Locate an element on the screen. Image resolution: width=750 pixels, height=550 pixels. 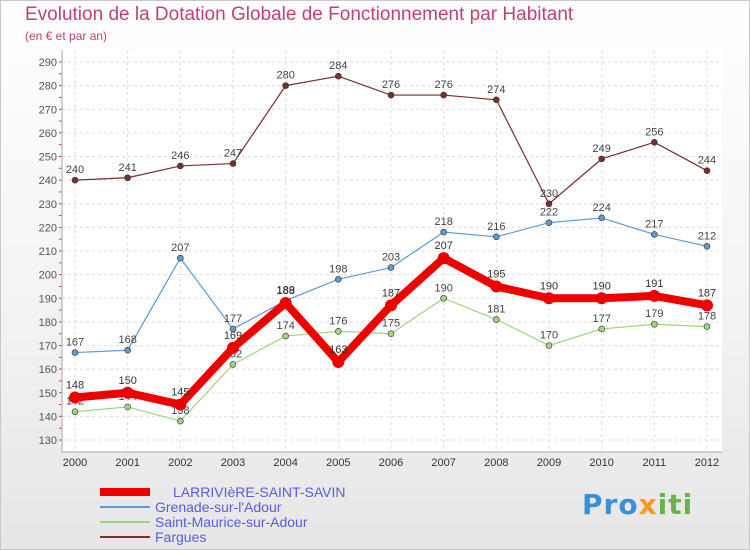
data-label: 177 is located at coordinates (601, 319).